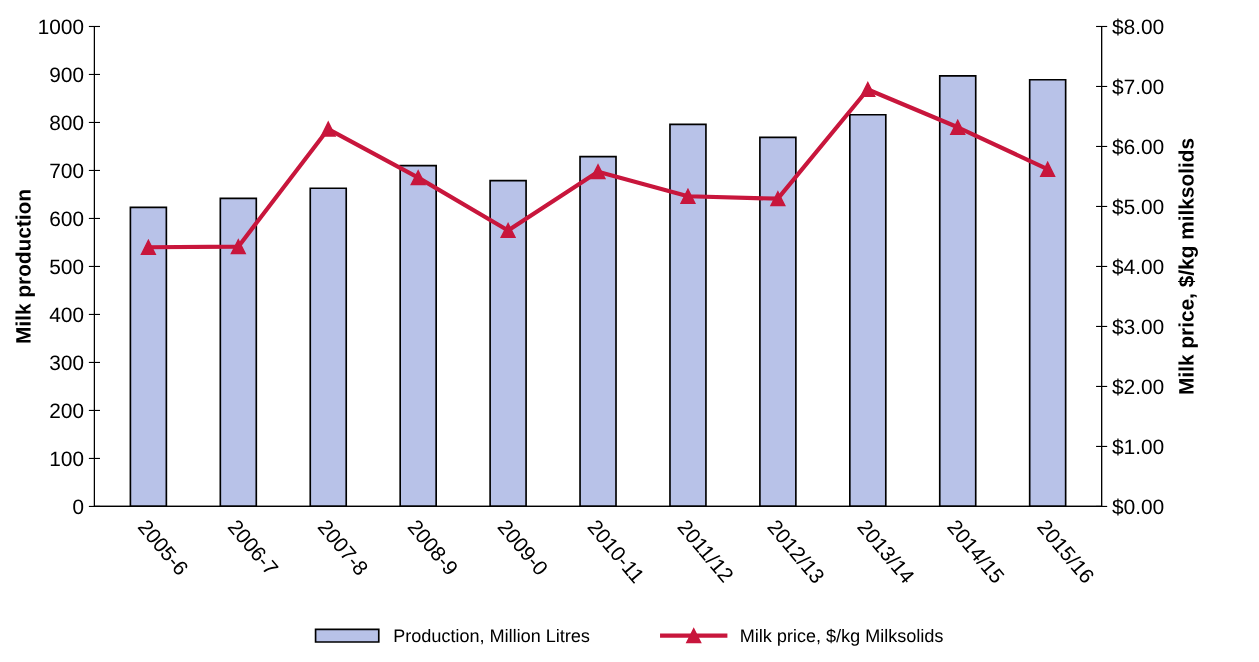 This screenshot has width=1259, height=662. I want to click on y2-tick-label: $8.00, so click(1138, 27).